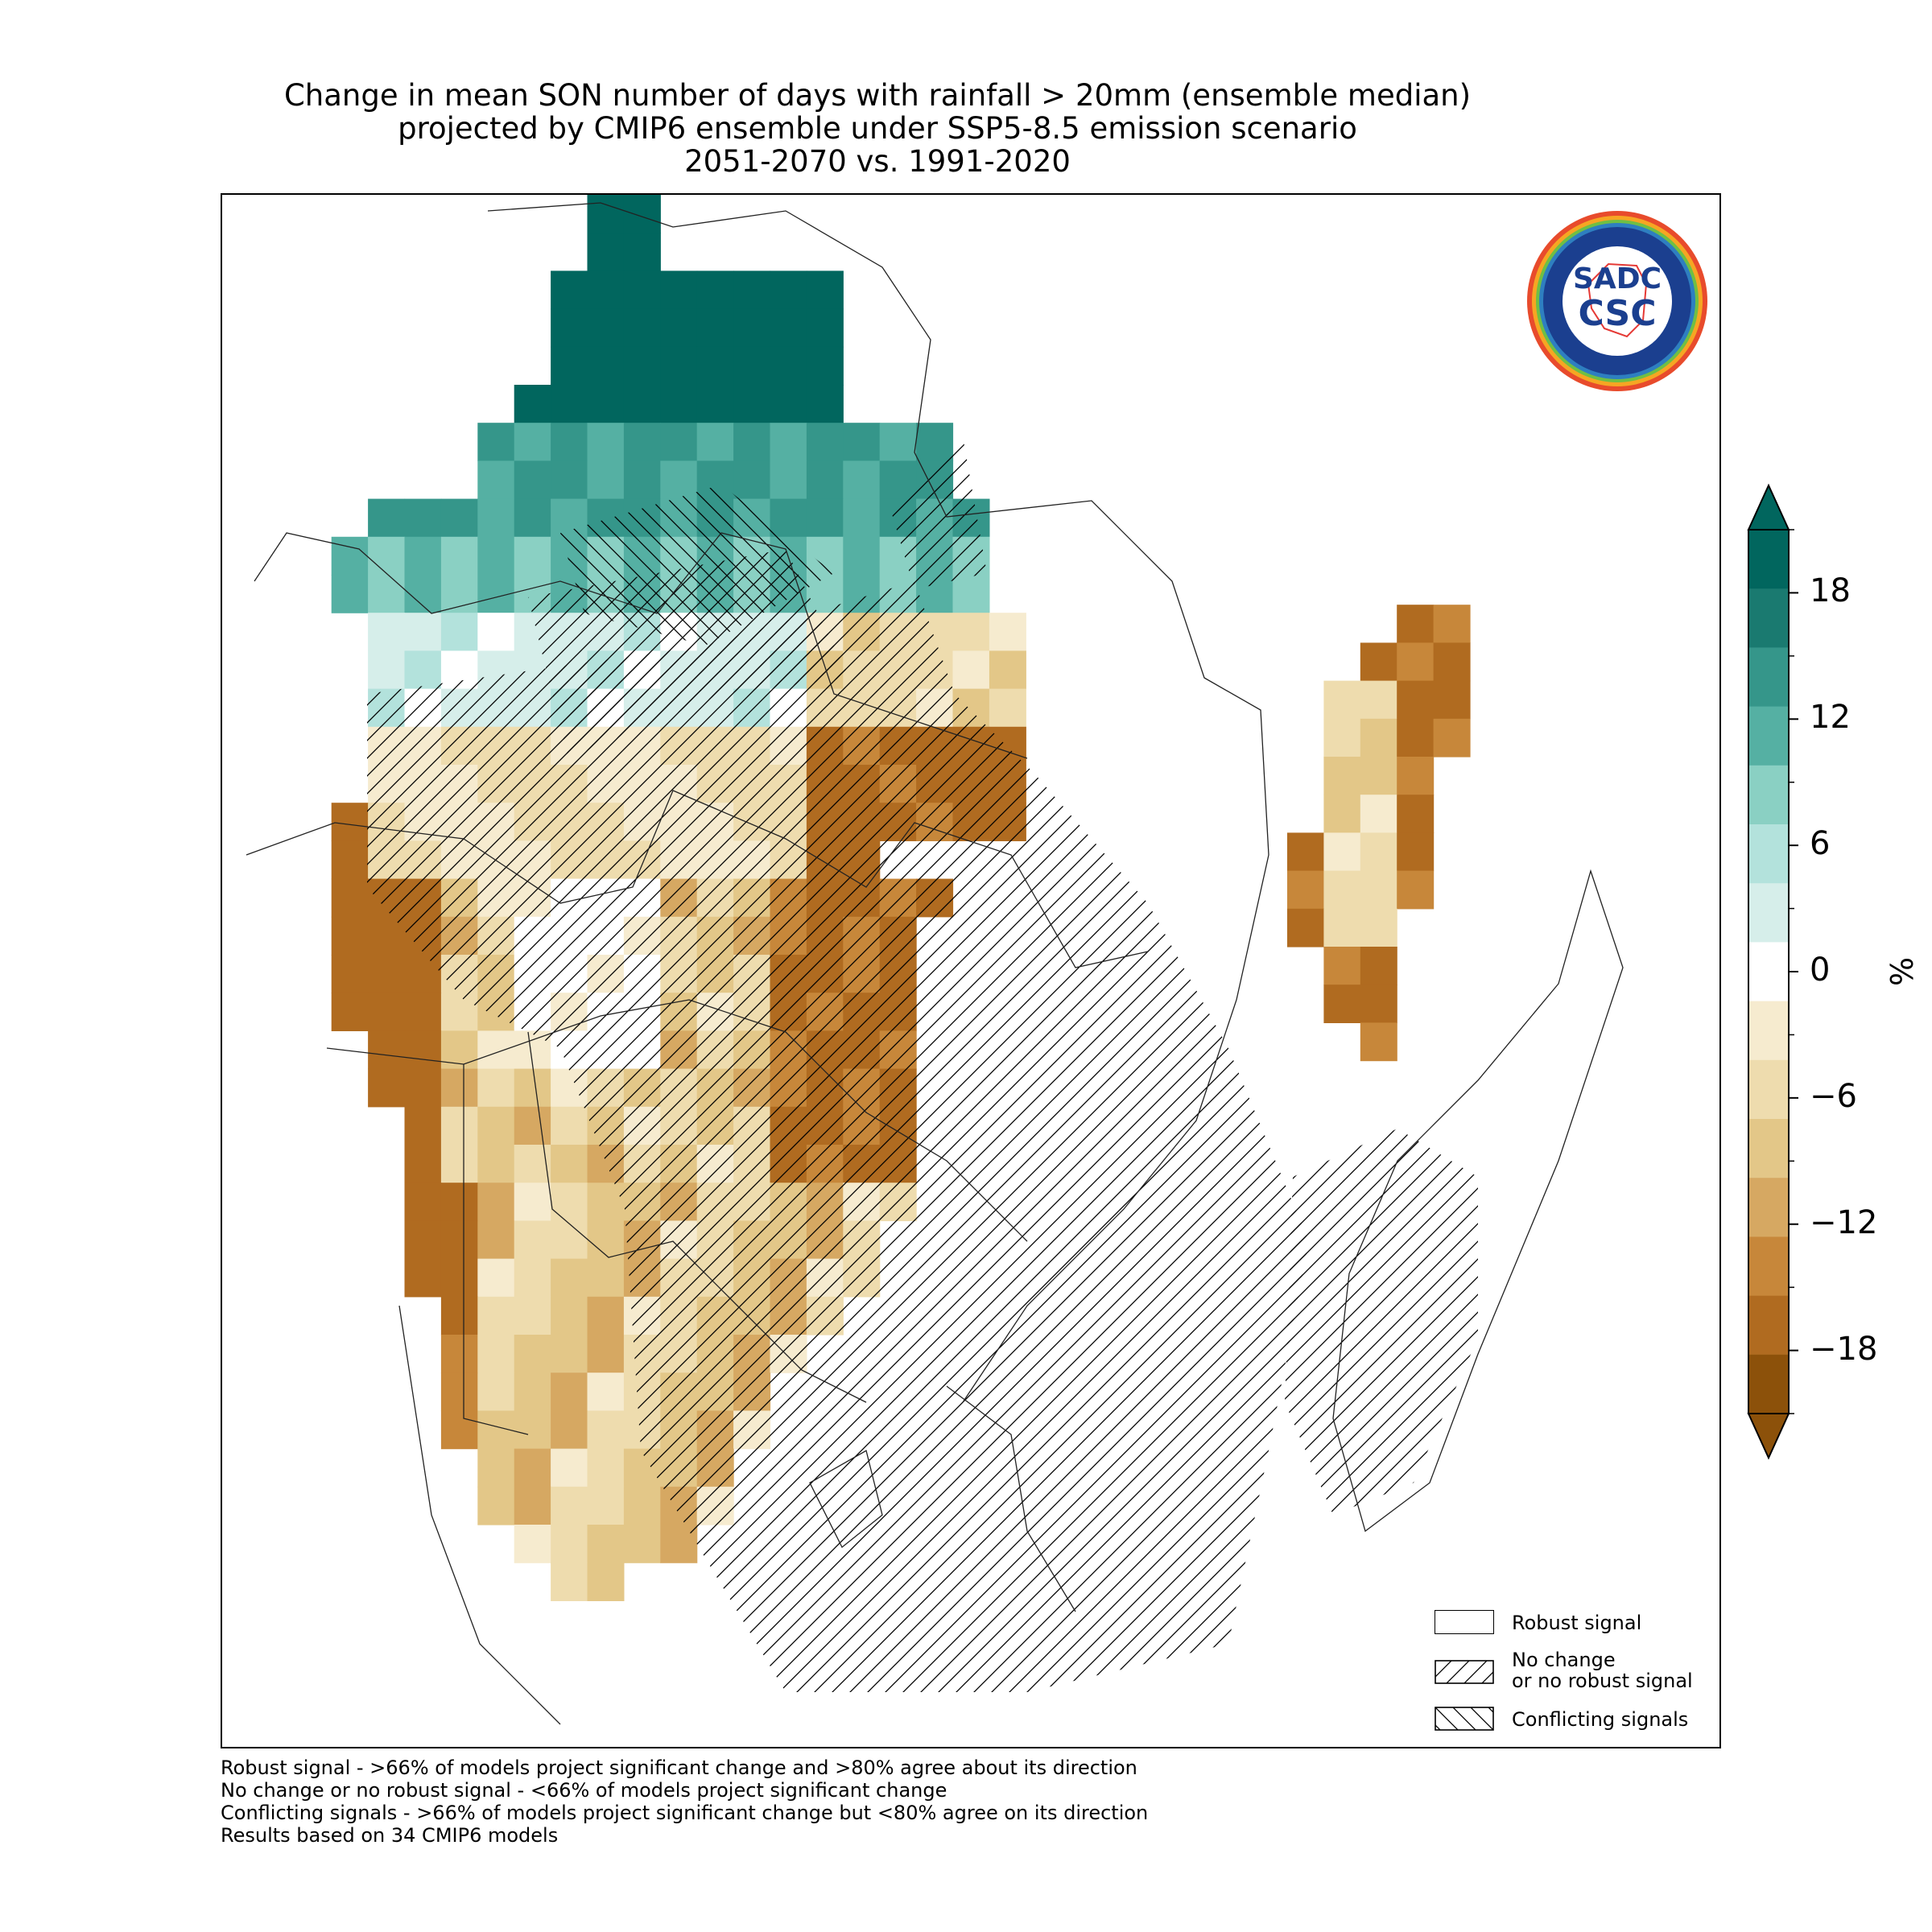 The image size is (1932, 1932). I want to click on colorbar-tick-label: 0, so click(1820, 970).